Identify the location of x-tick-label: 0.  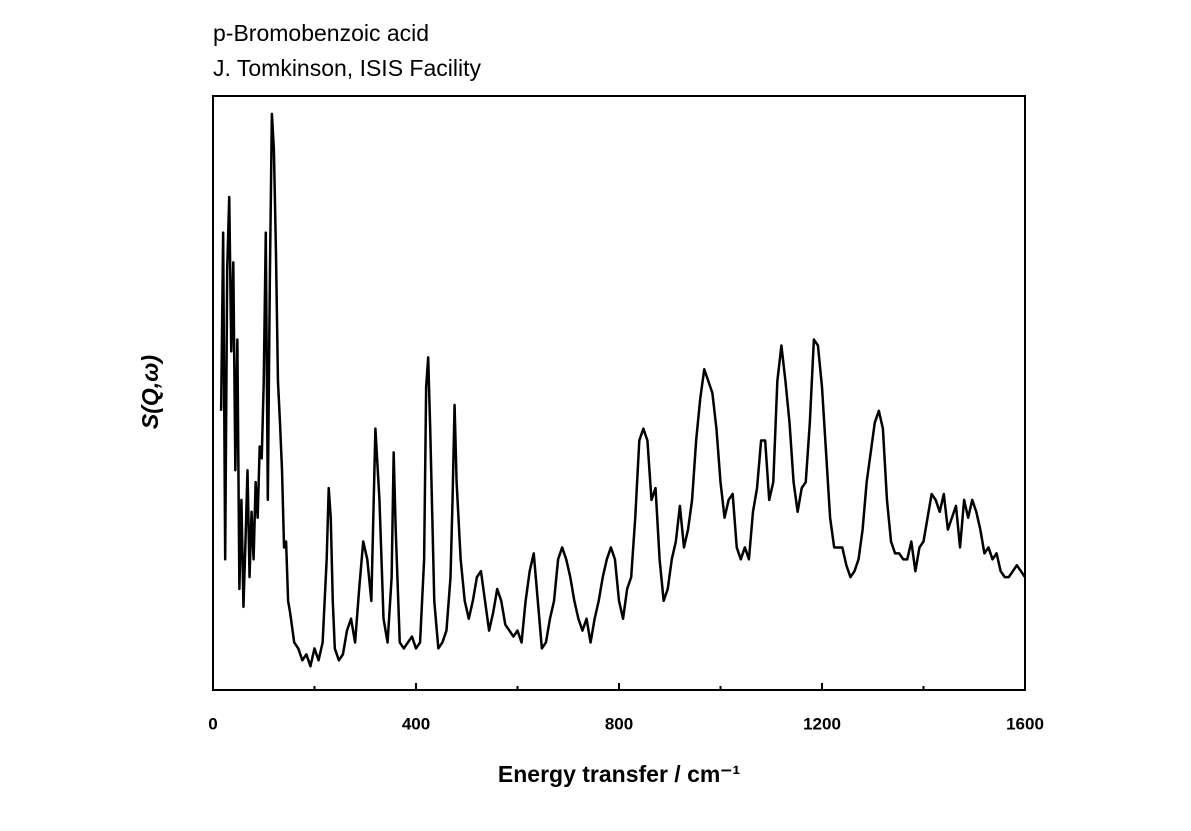
(212, 723).